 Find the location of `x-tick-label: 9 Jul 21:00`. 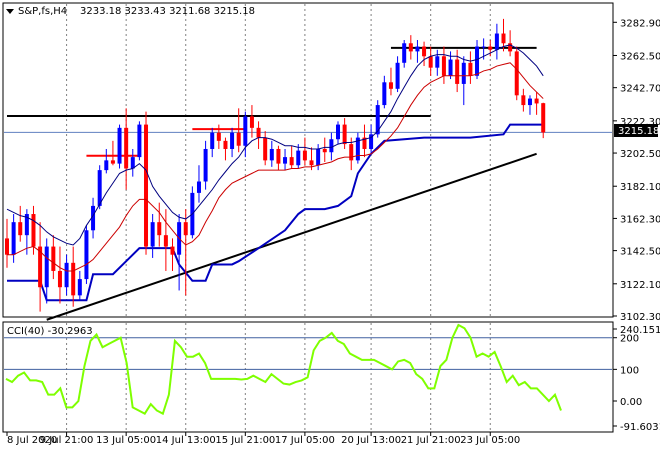

x-tick-label: 9 Jul 21:00 is located at coordinates (67, 440).